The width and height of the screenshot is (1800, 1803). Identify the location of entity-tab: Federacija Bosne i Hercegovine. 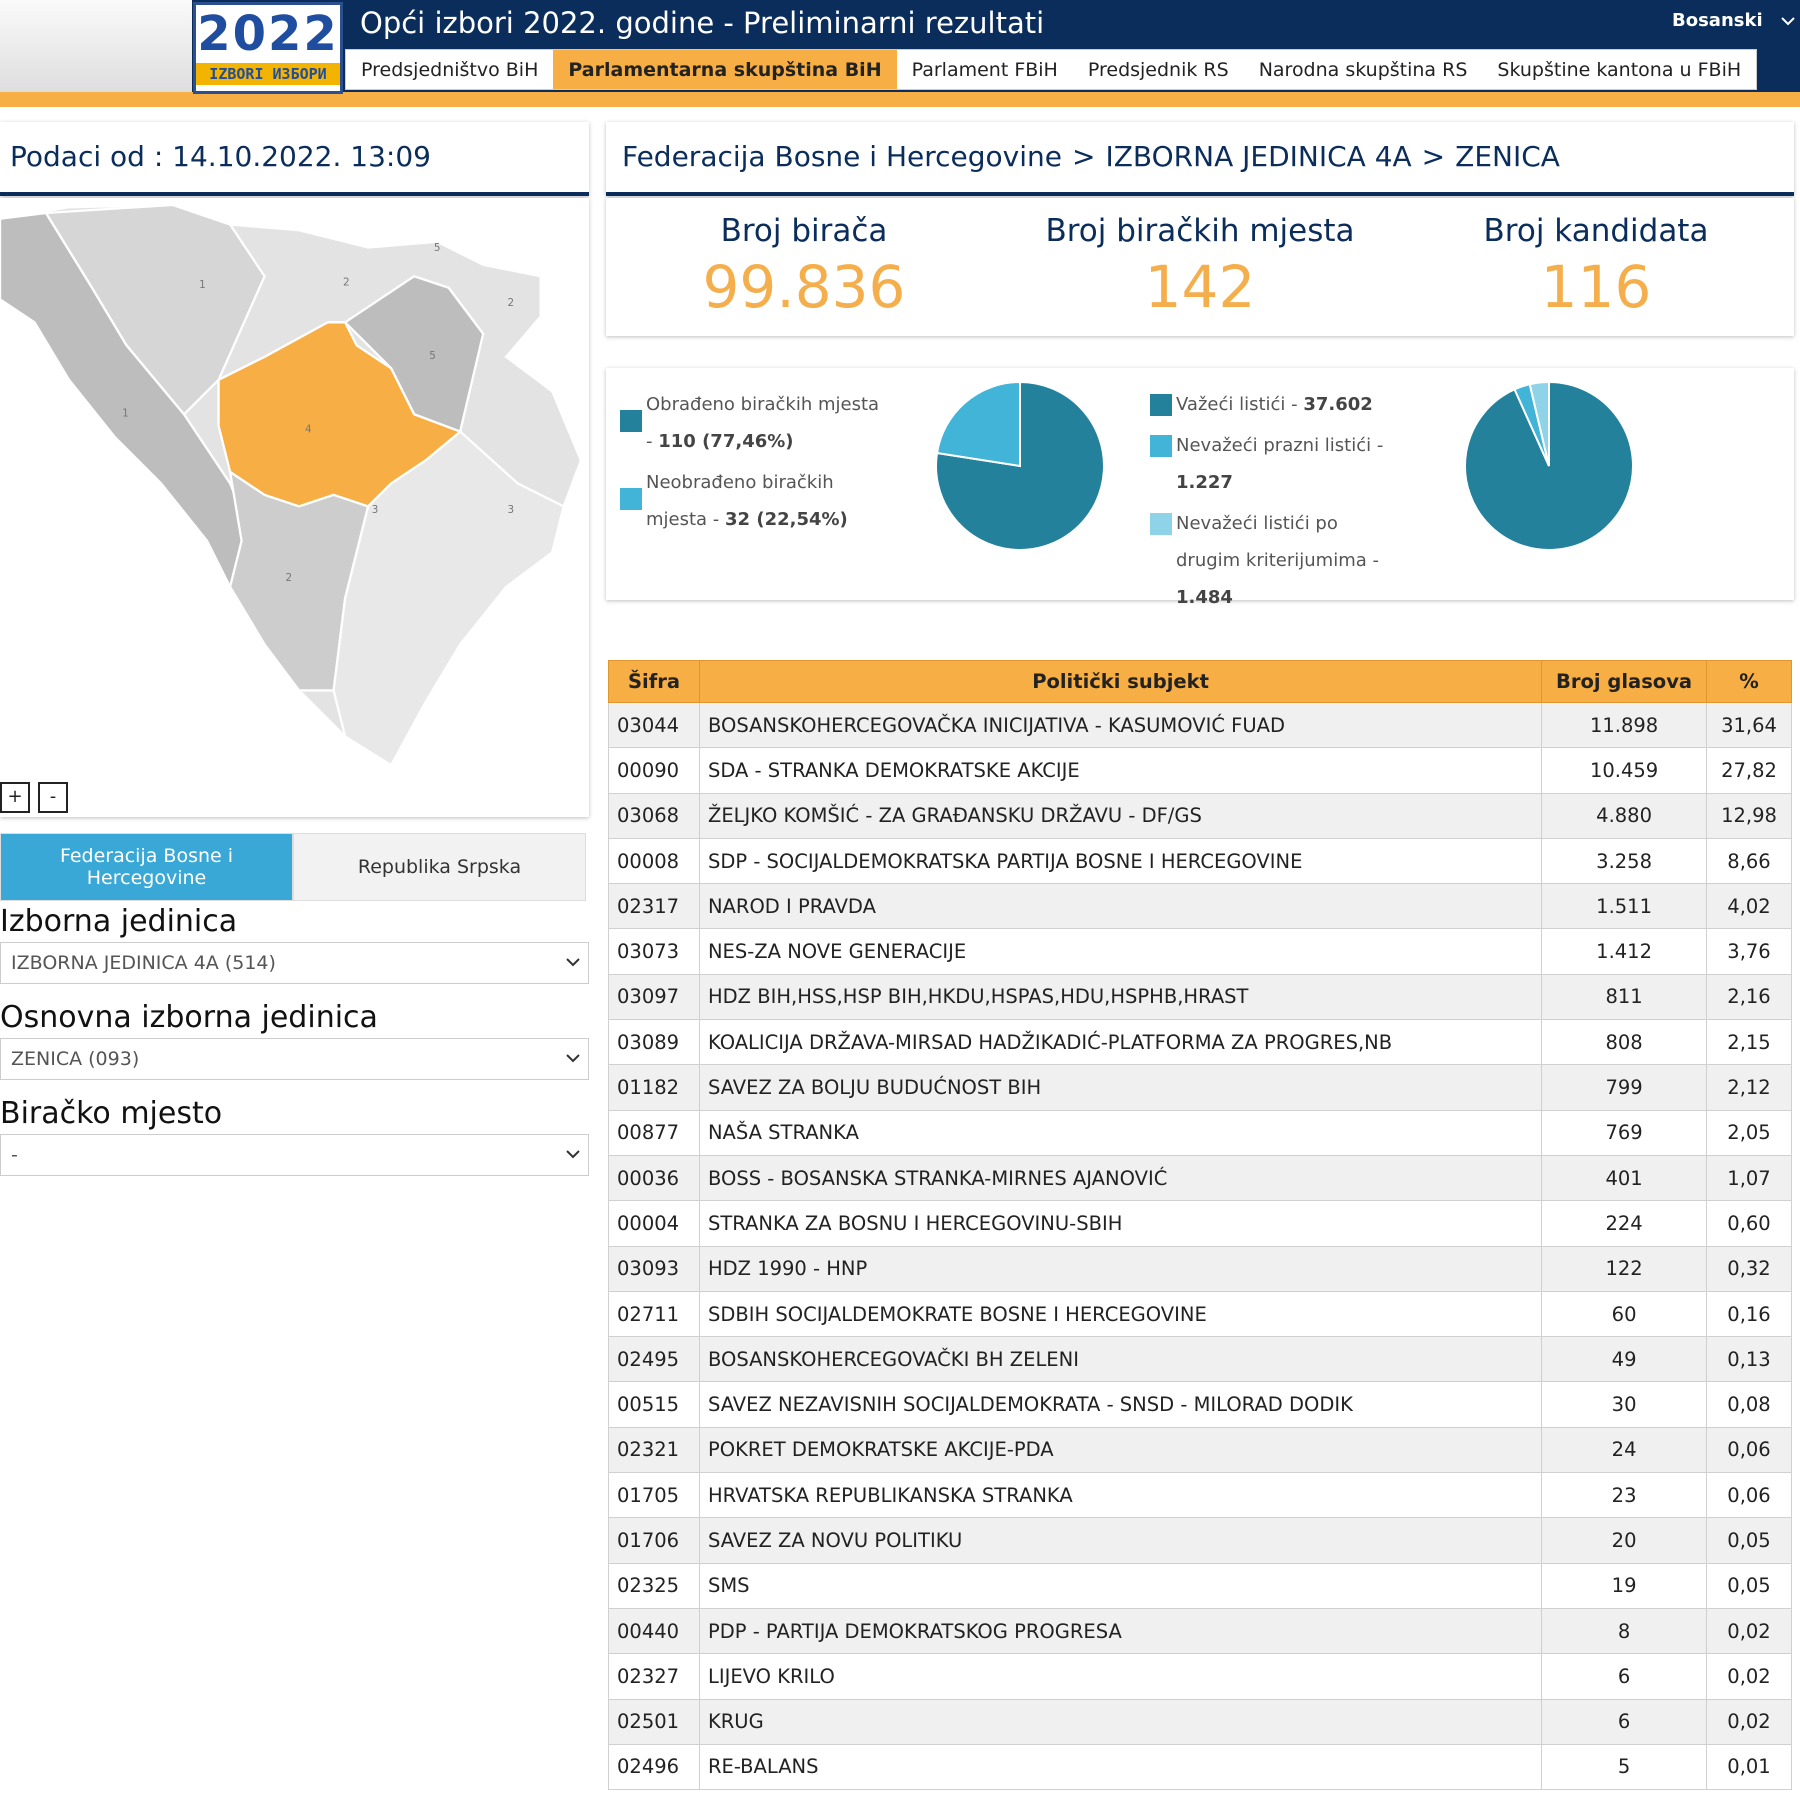
(146, 867).